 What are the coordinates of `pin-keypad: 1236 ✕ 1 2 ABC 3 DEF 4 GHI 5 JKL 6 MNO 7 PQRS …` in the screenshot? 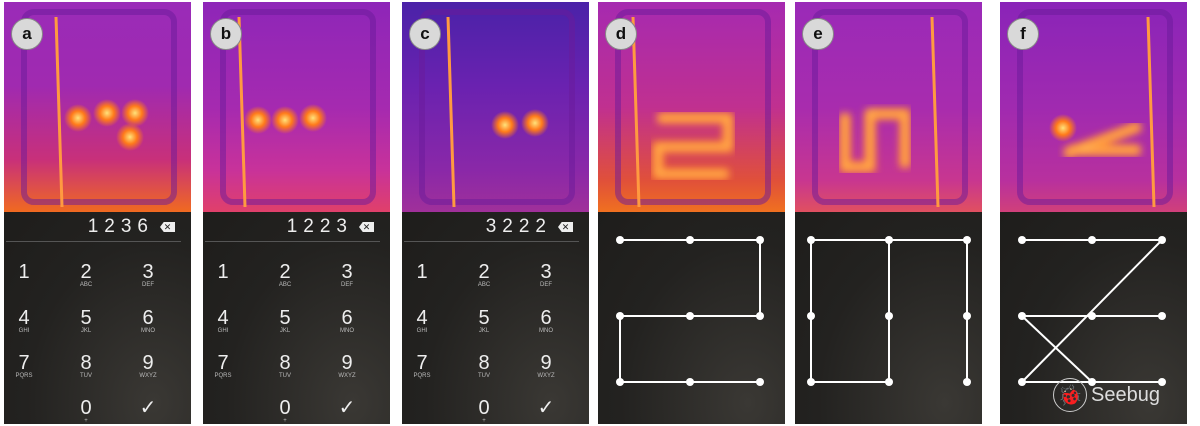 It's located at (97, 318).